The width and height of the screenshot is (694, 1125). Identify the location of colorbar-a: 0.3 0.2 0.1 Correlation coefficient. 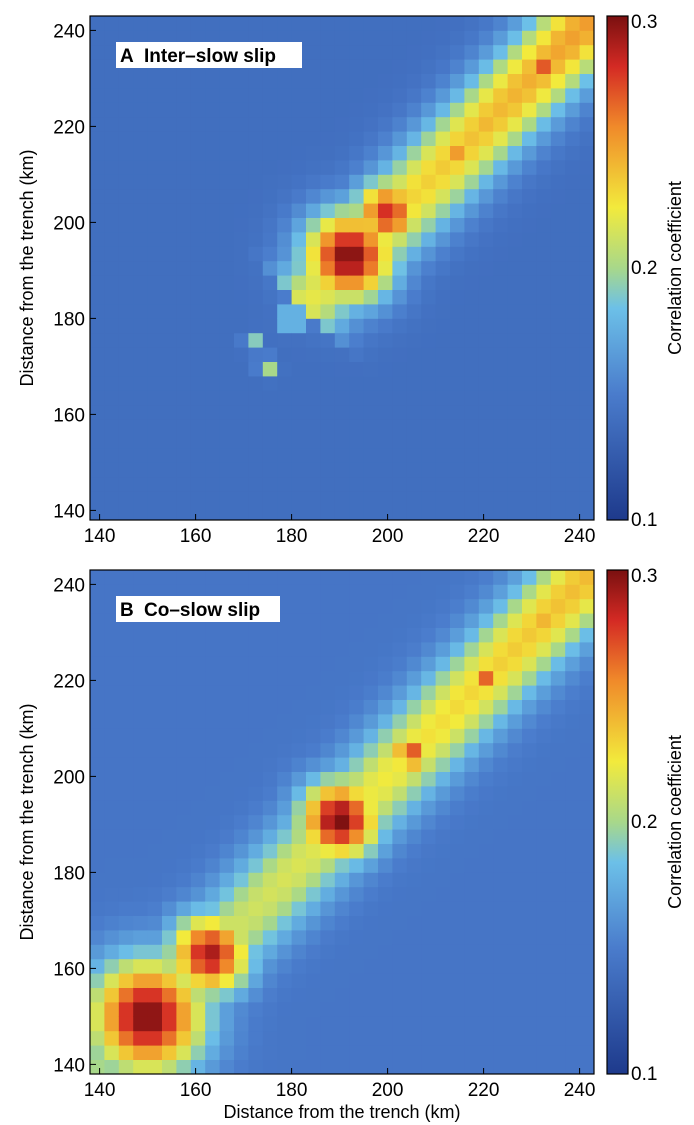
(645, 271).